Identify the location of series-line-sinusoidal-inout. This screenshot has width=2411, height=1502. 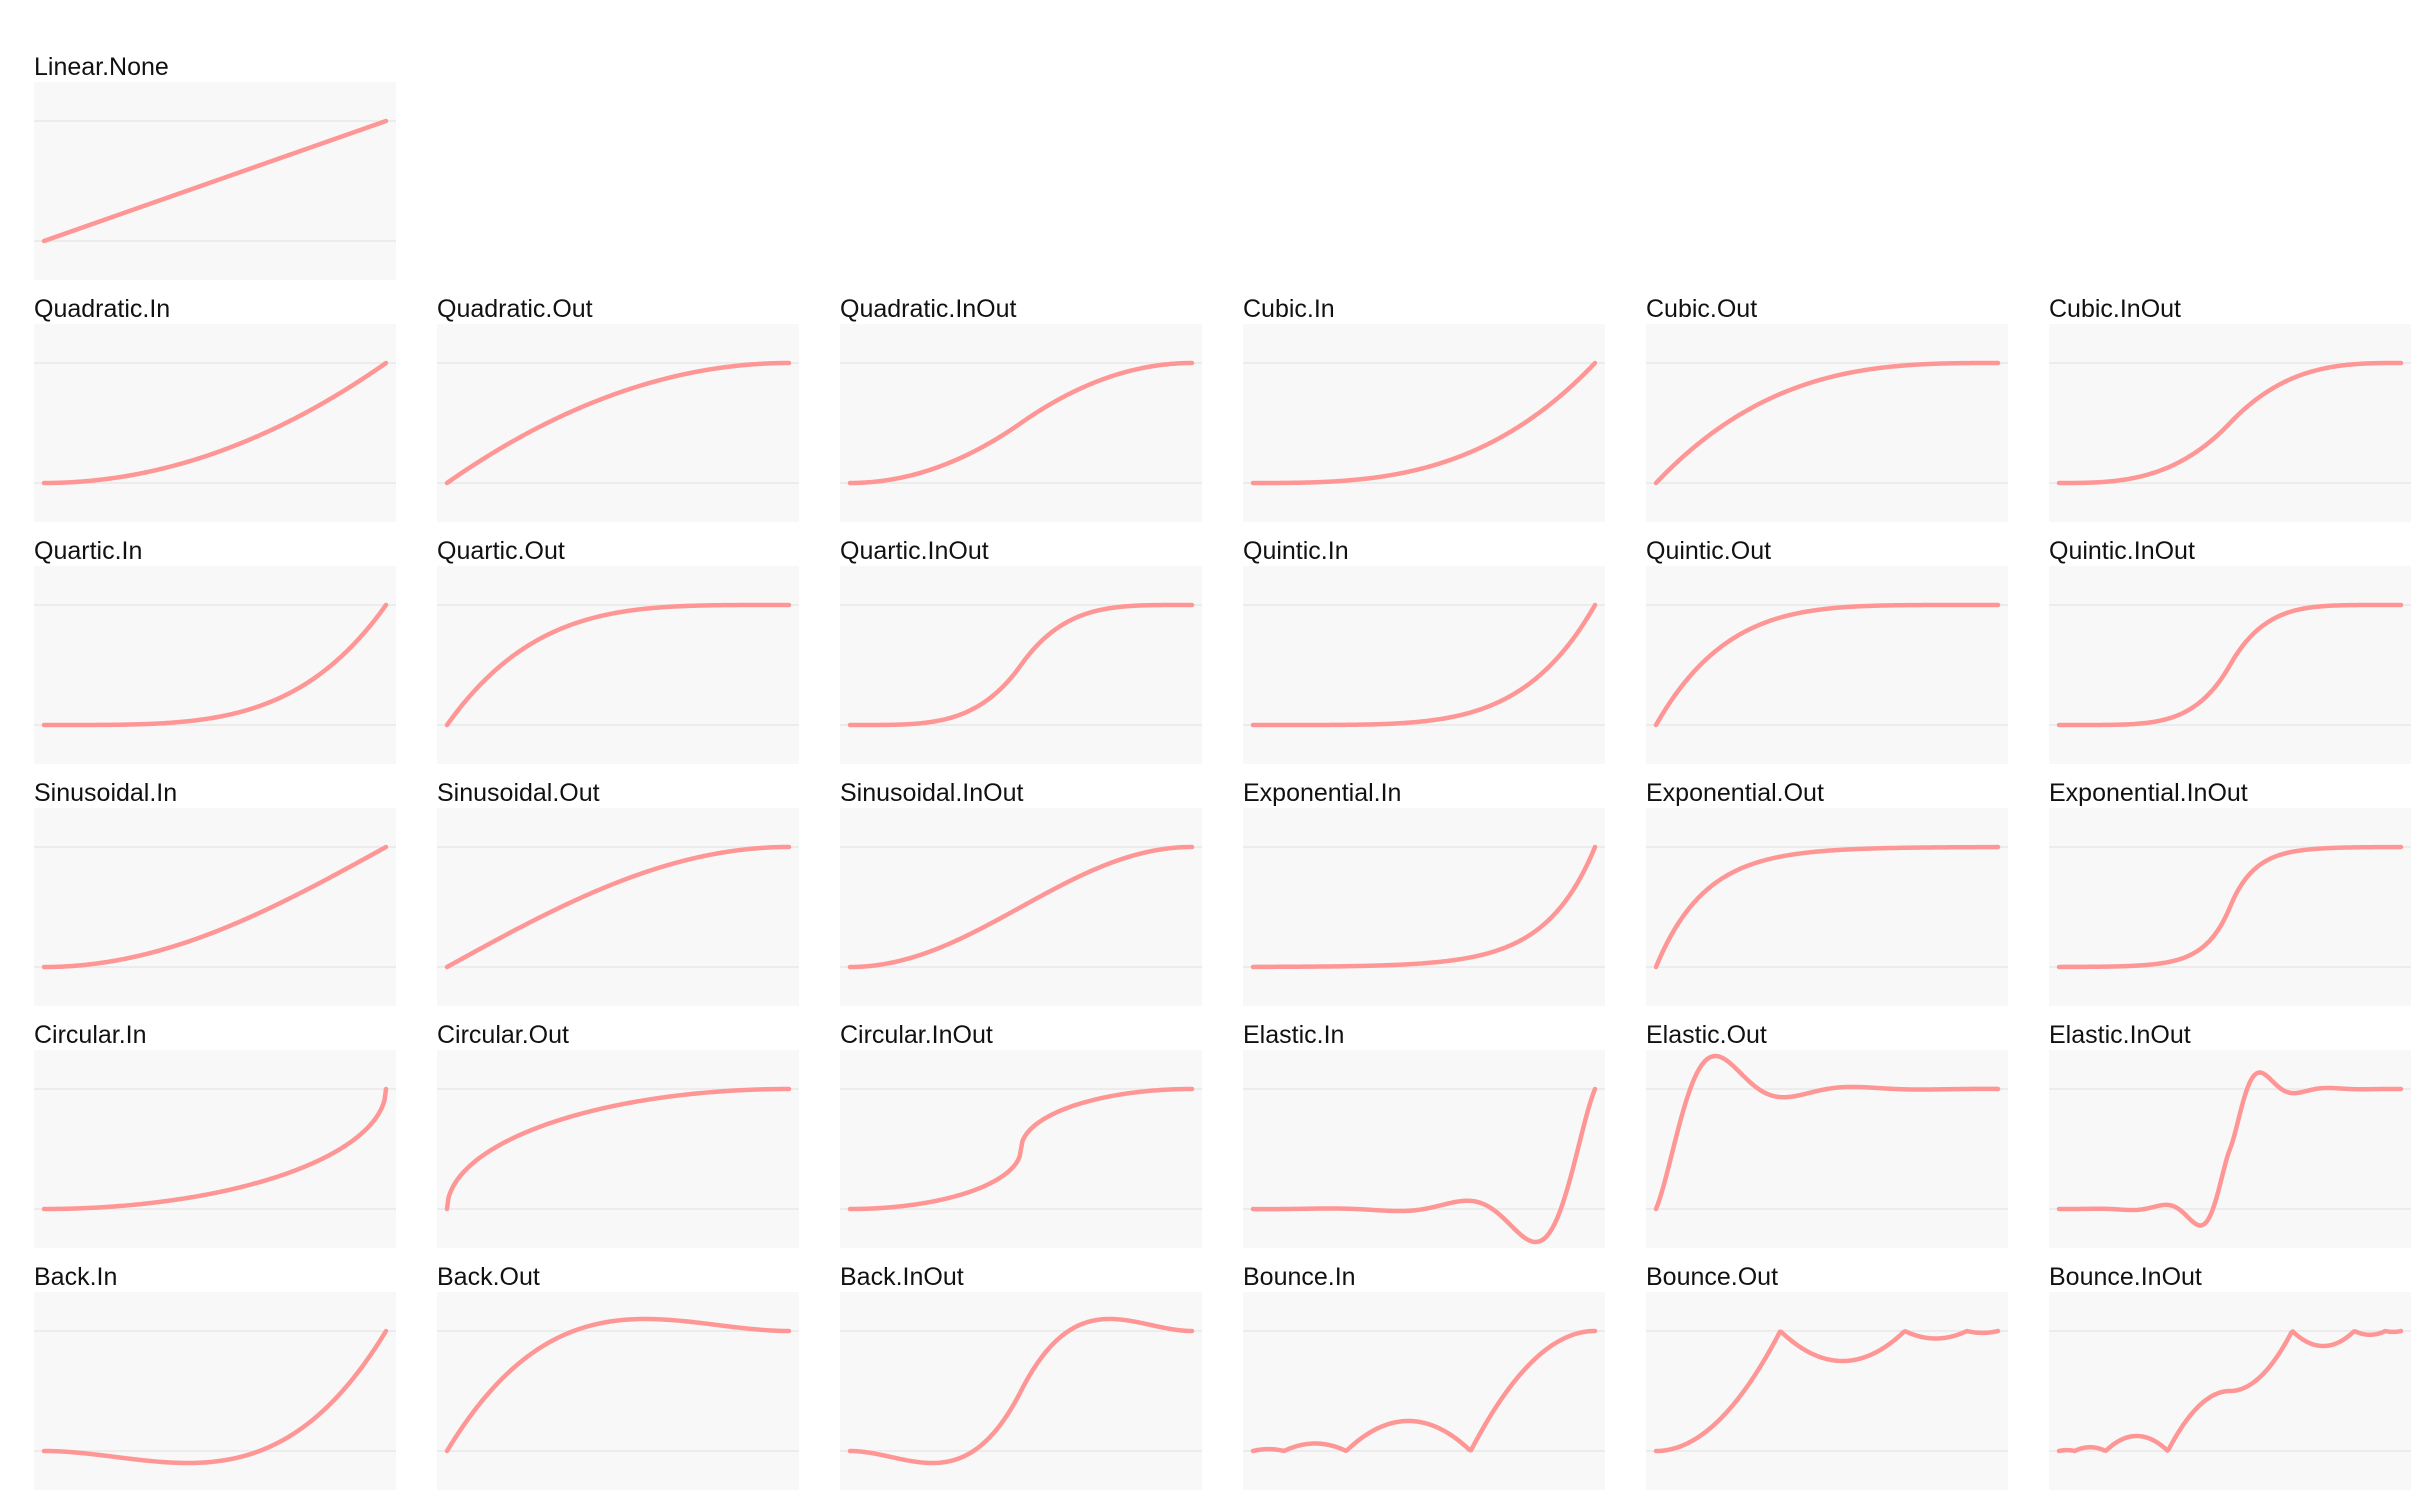
(1021, 907).